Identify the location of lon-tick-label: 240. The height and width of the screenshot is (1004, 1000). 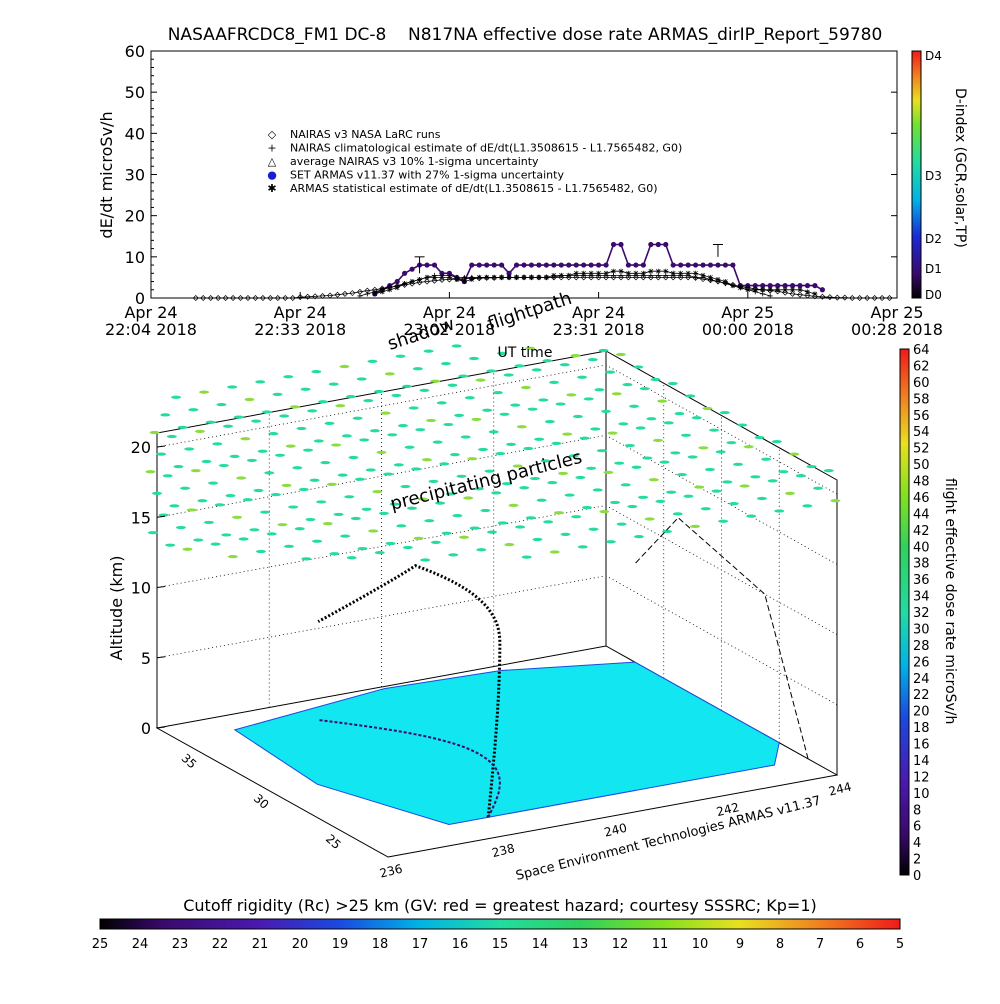
(616, 830).